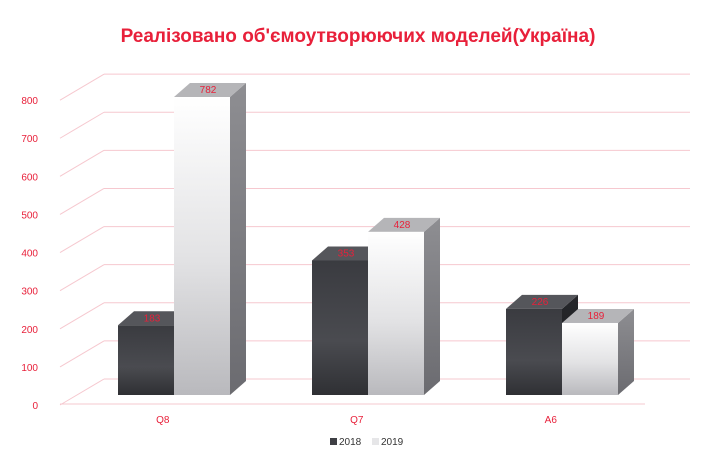  I want to click on y-tick-label: 800, so click(29, 101).